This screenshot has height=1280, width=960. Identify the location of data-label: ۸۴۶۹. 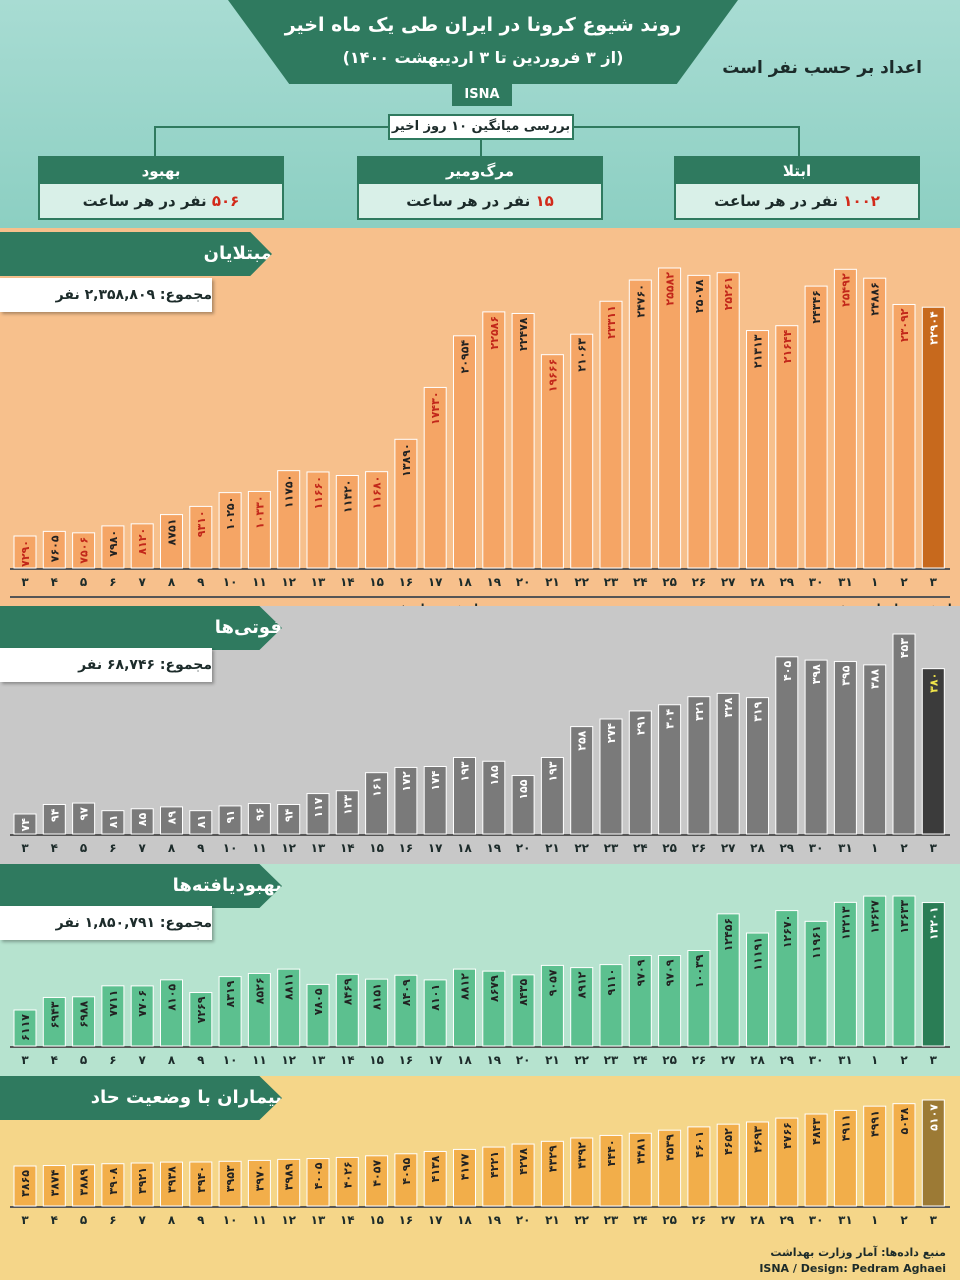
(347, 991).